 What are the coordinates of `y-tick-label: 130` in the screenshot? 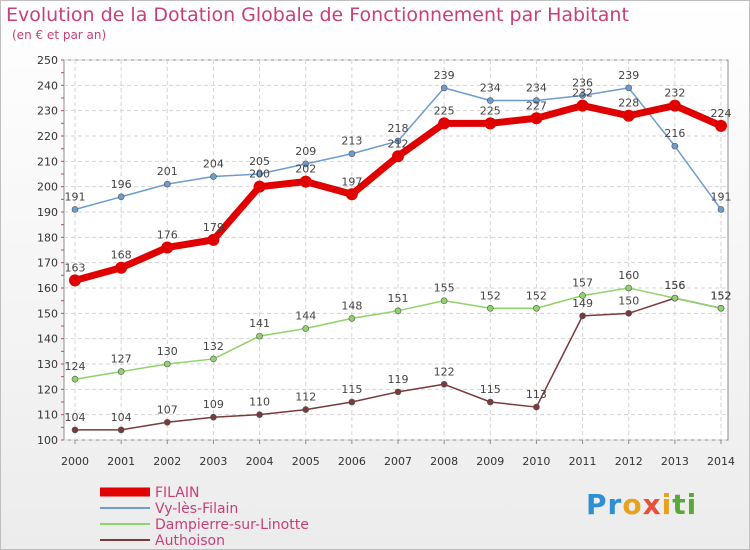 It's located at (47, 364).